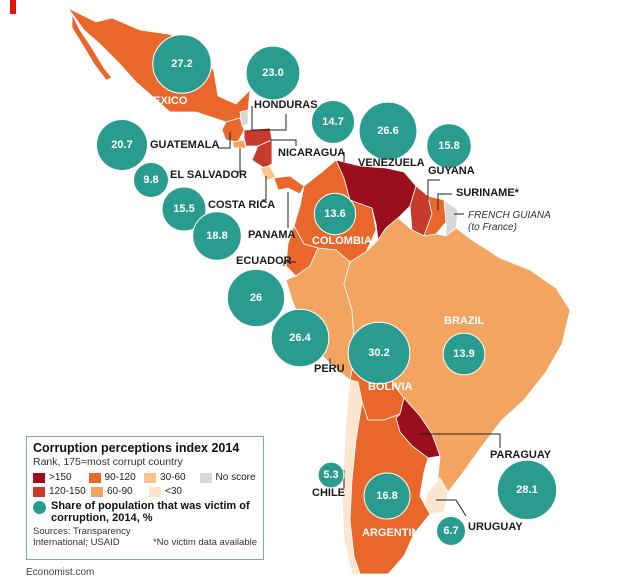 The height and width of the screenshot is (587, 619). What do you see at coordinates (205, 542) in the screenshot?
I see `legend-no-data-note: *No victim data available` at bounding box center [205, 542].